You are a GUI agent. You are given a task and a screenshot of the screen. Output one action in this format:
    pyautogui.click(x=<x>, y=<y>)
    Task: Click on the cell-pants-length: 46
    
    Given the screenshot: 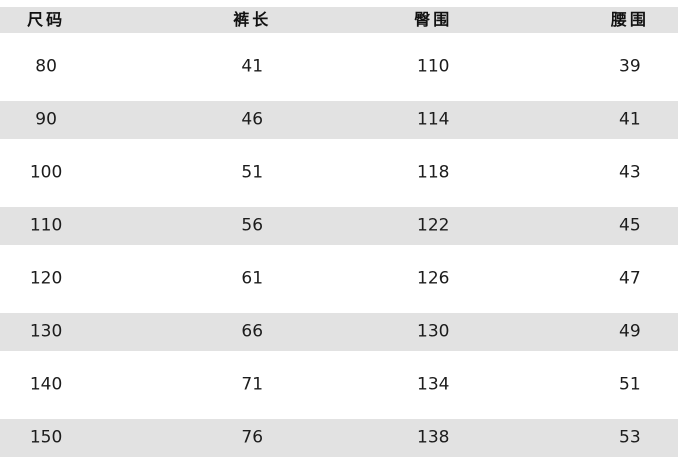 What is the action you would take?
    pyautogui.click(x=252, y=119)
    